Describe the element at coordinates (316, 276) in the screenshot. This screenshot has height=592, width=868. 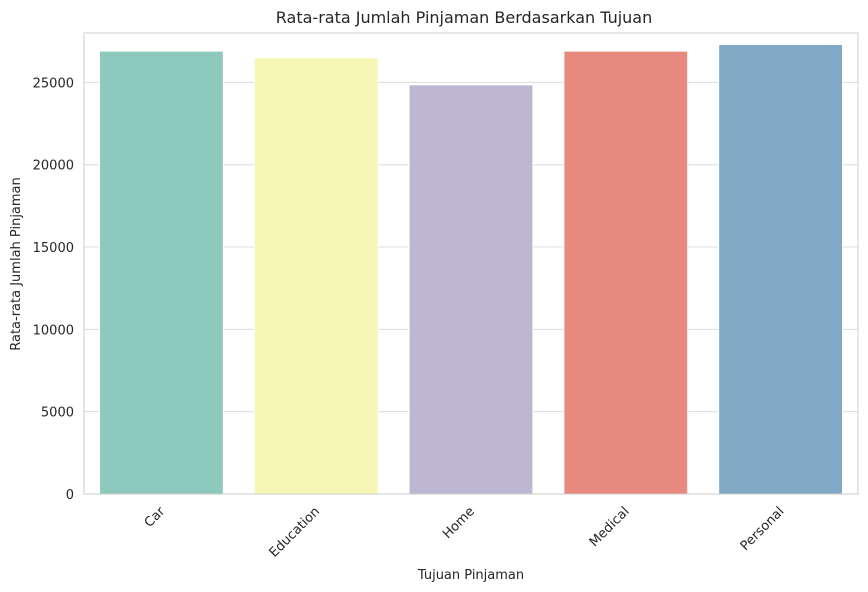
I see `bar-education` at that location.